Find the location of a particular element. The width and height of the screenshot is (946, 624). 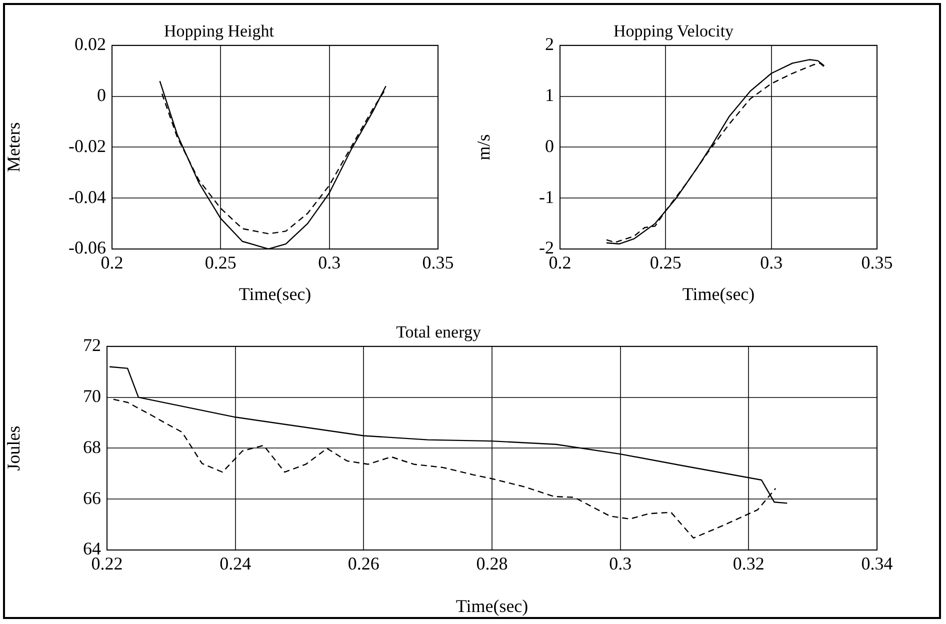

y-axis-title: Joules is located at coordinates (14, 448).